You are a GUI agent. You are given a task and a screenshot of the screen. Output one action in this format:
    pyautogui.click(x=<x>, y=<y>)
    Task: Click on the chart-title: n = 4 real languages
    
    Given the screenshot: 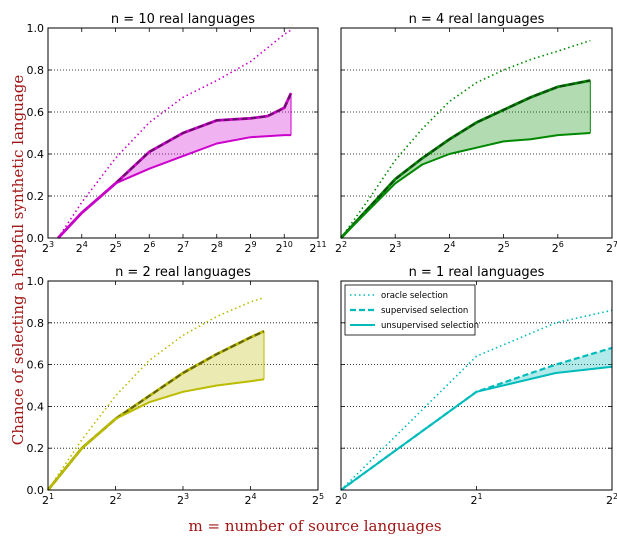 What is the action you would take?
    pyautogui.click(x=477, y=19)
    